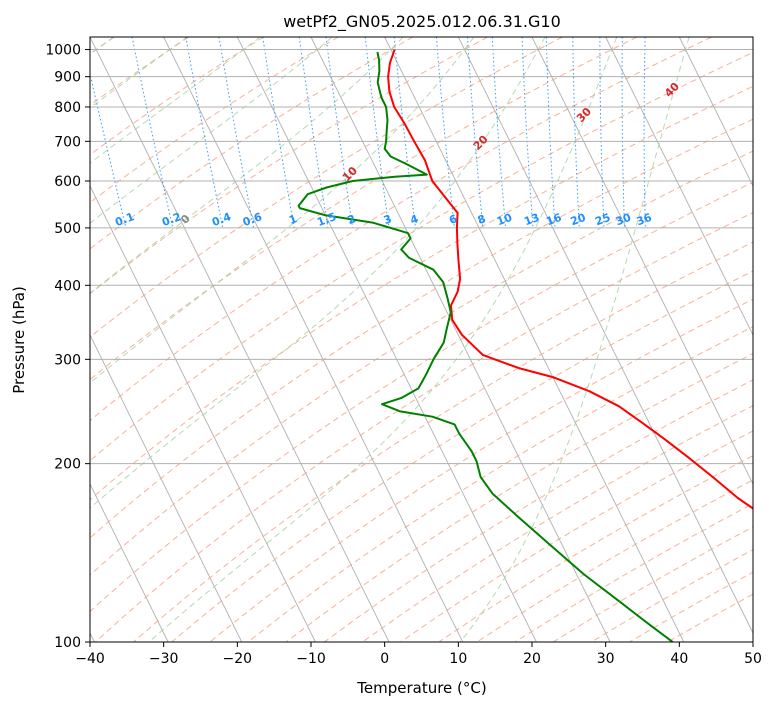 The height and width of the screenshot is (708, 775). I want to click on mixing-ratio-label: 0.6, so click(252, 219).